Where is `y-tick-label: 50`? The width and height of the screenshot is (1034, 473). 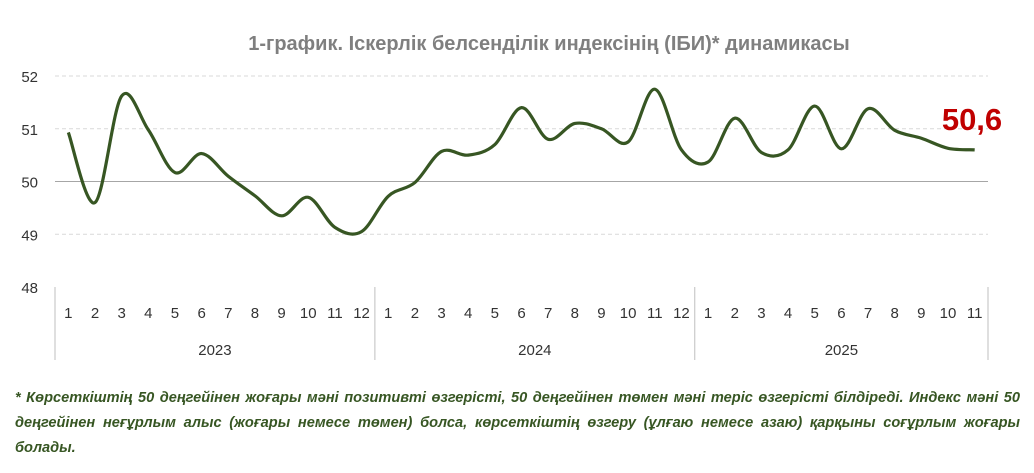 y-tick-label: 50 is located at coordinates (29, 183).